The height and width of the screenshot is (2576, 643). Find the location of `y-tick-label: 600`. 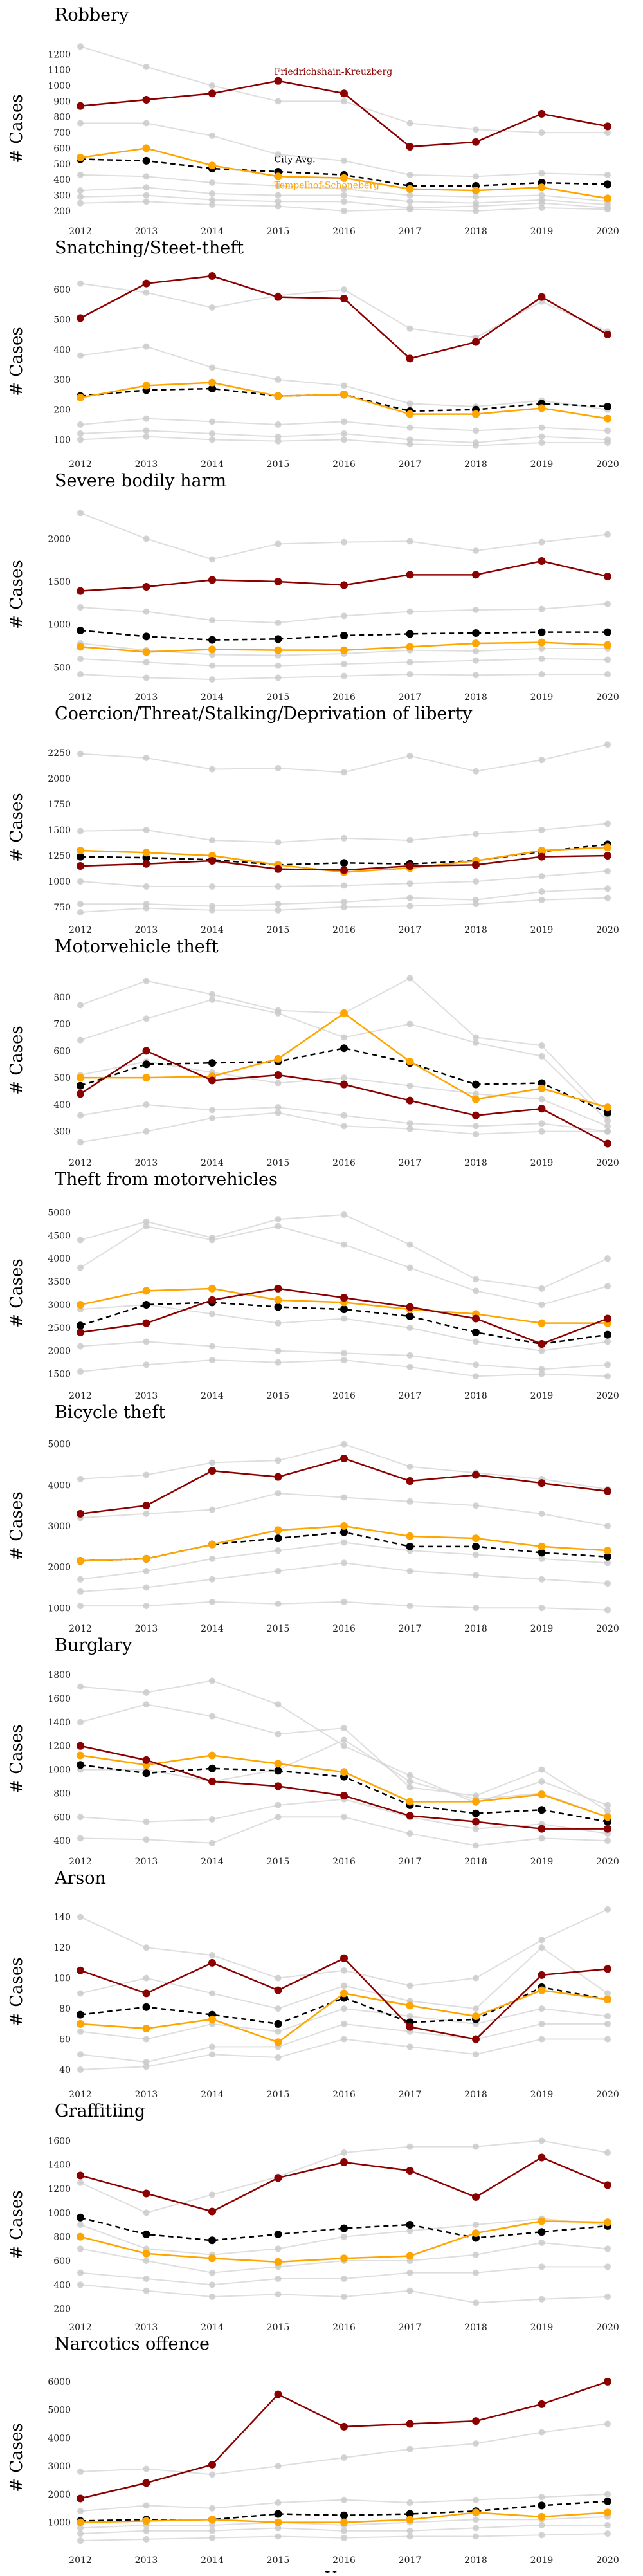

y-tick-label: 600 is located at coordinates (62, 148).